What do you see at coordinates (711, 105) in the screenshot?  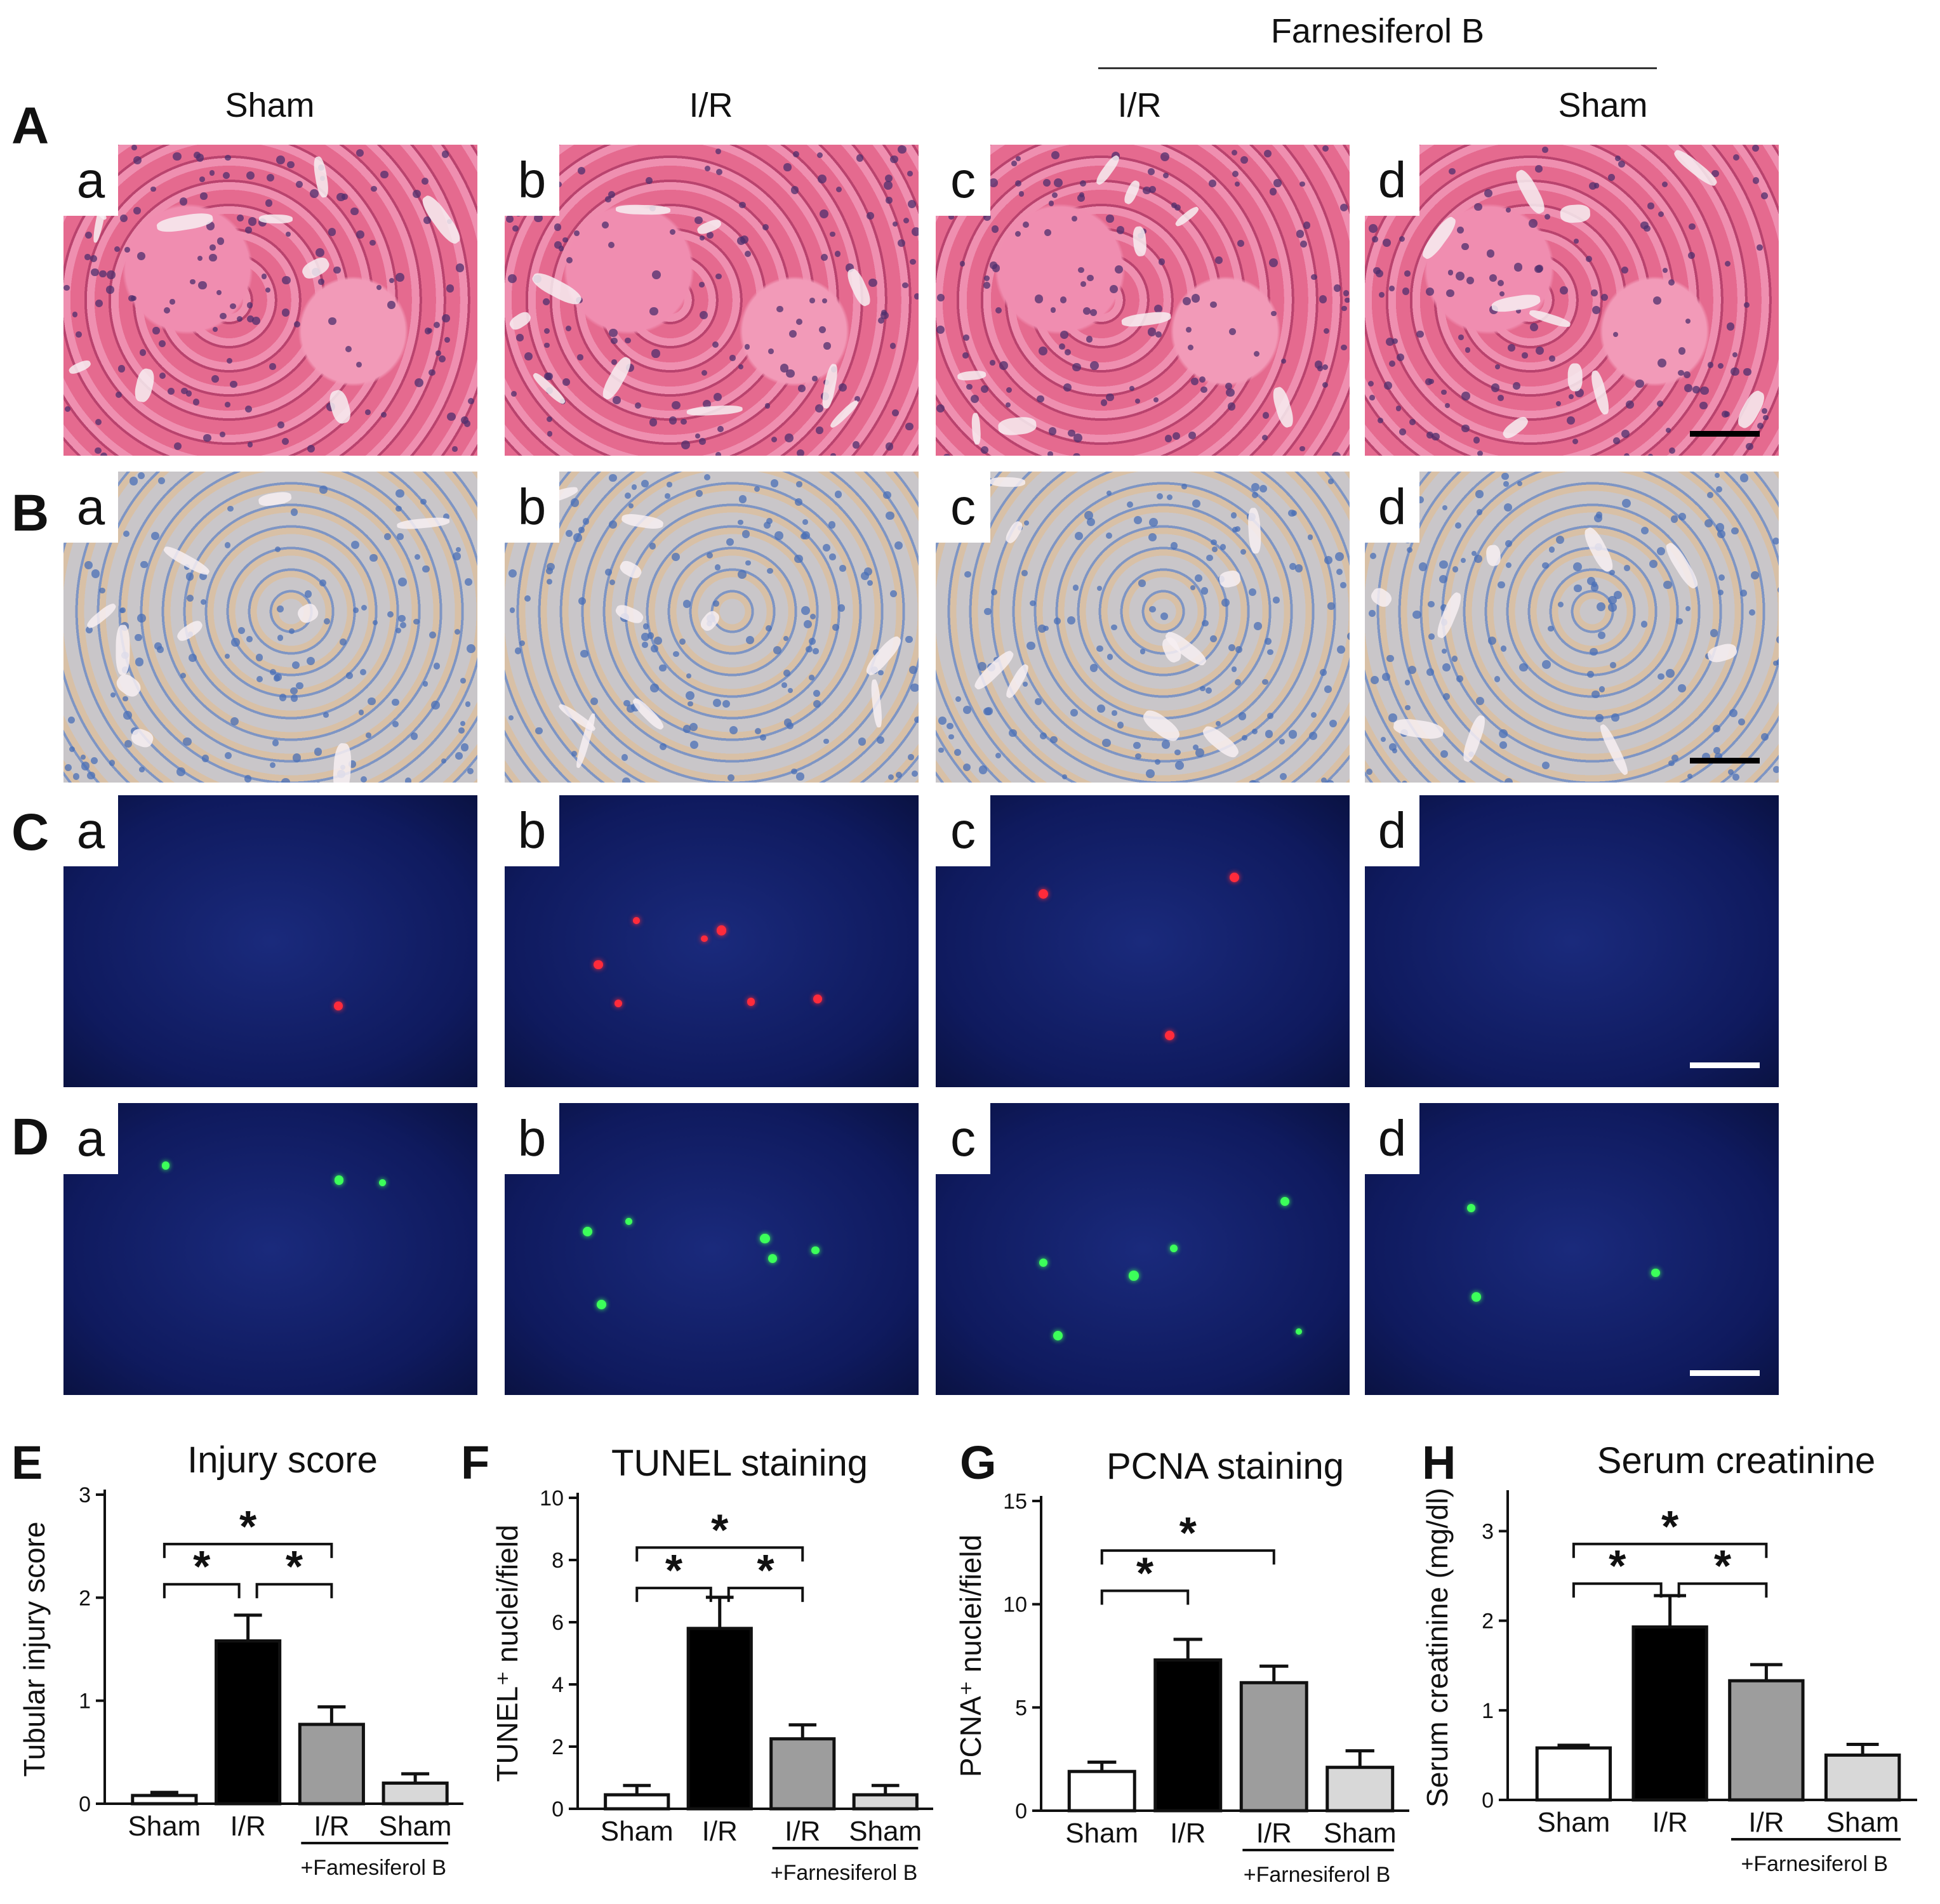 I see `column-header-ir: I/R` at bounding box center [711, 105].